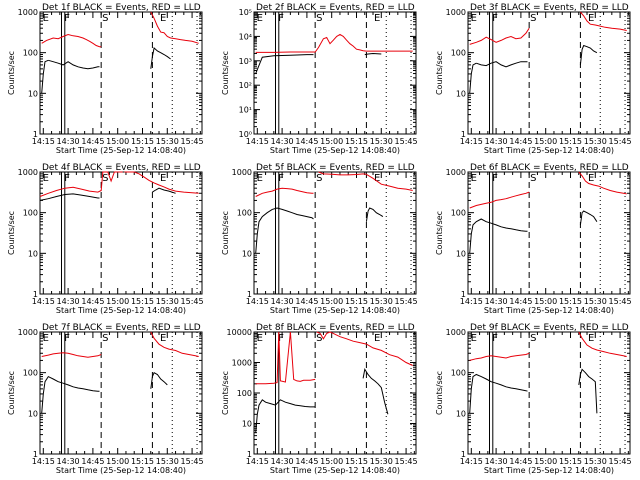  I want to click on y-tick-label: 10⁴, so click(245, 36).